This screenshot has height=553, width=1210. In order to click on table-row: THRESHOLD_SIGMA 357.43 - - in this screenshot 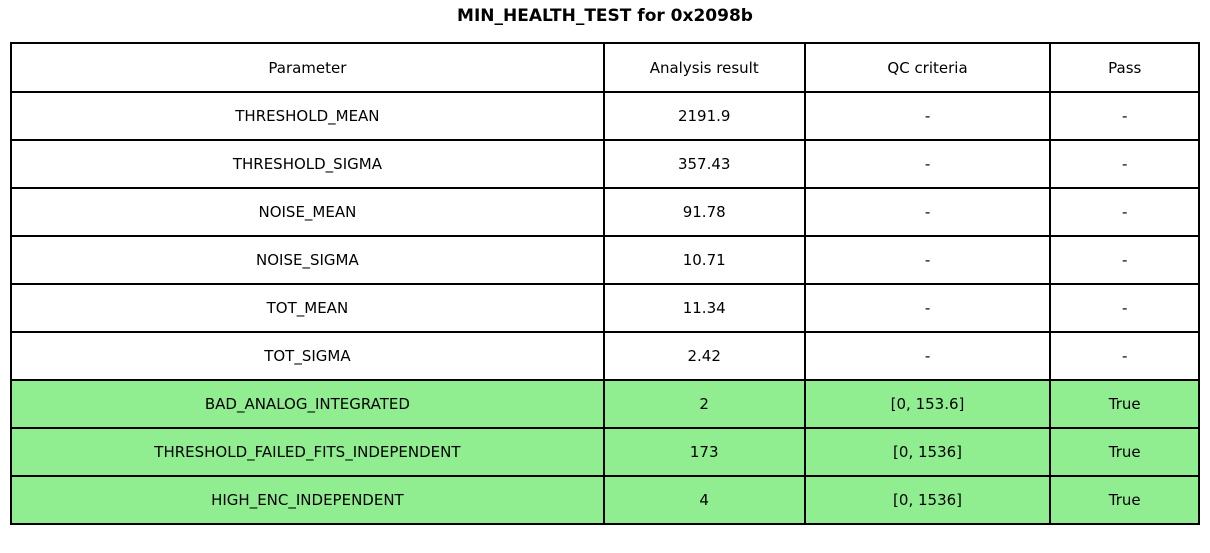, I will do `click(605, 164)`.